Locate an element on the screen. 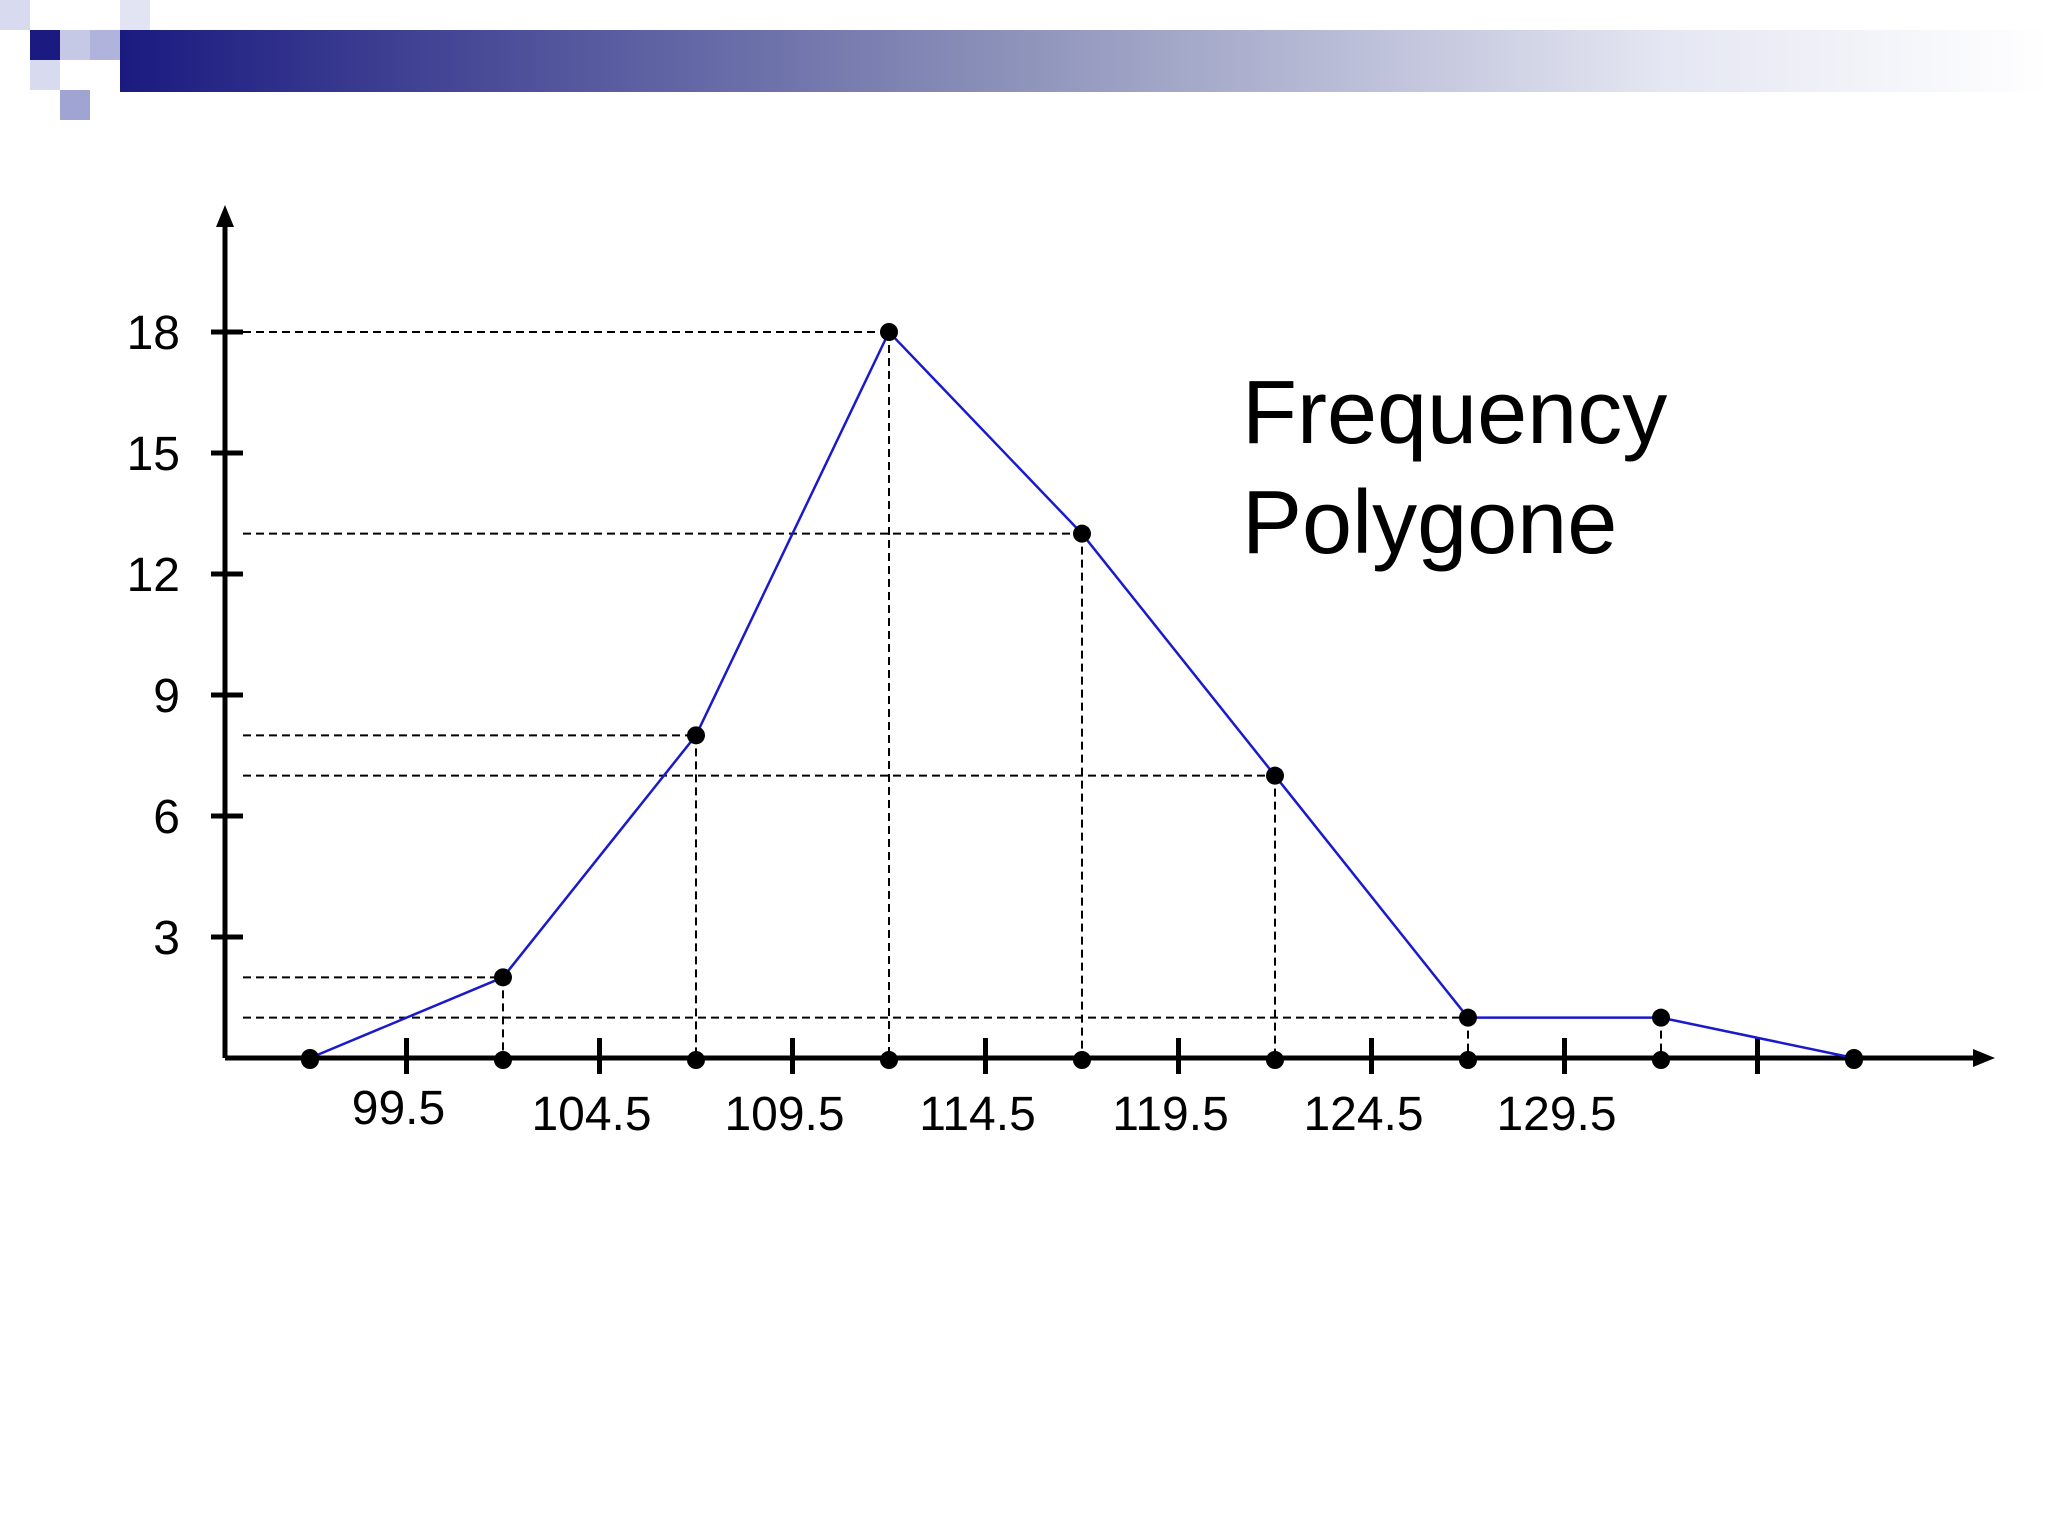 Image resolution: width=2048 pixels, height=1536 pixels. header-square-dark is located at coordinates (45, 45).